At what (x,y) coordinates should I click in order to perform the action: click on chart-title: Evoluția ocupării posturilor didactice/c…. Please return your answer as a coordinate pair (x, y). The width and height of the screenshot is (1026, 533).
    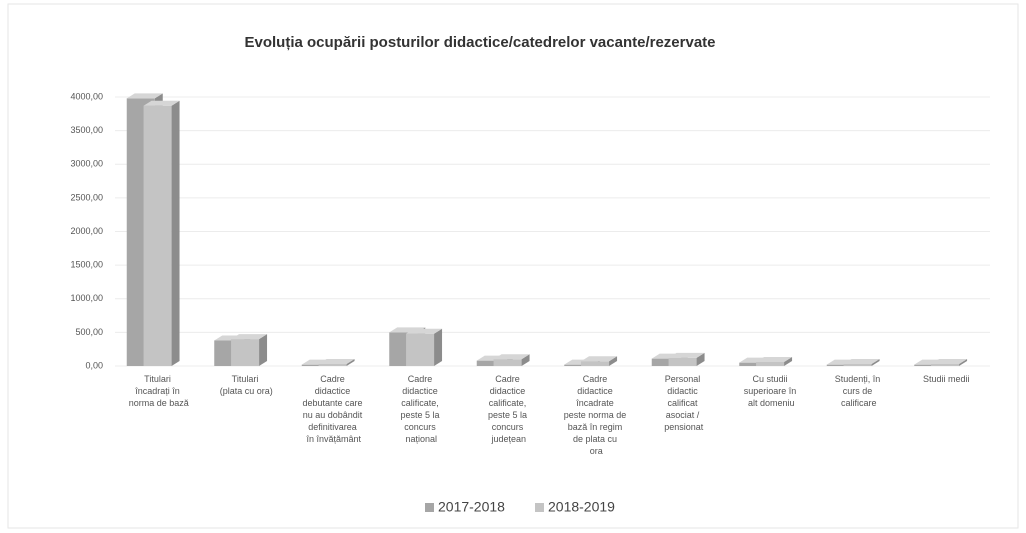
    Looking at the image, I should click on (480, 42).